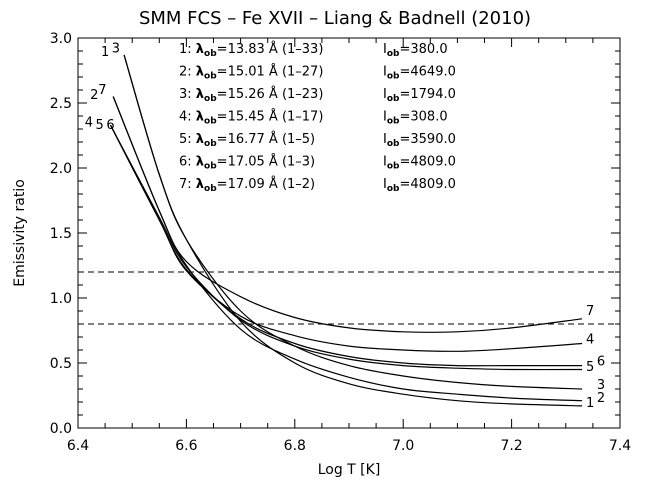 This screenshot has height=489, width=649. I want to click on legend-entry-1: 1: λob=13.83 Å (1–33) Iob=380.0, so click(313, 50).